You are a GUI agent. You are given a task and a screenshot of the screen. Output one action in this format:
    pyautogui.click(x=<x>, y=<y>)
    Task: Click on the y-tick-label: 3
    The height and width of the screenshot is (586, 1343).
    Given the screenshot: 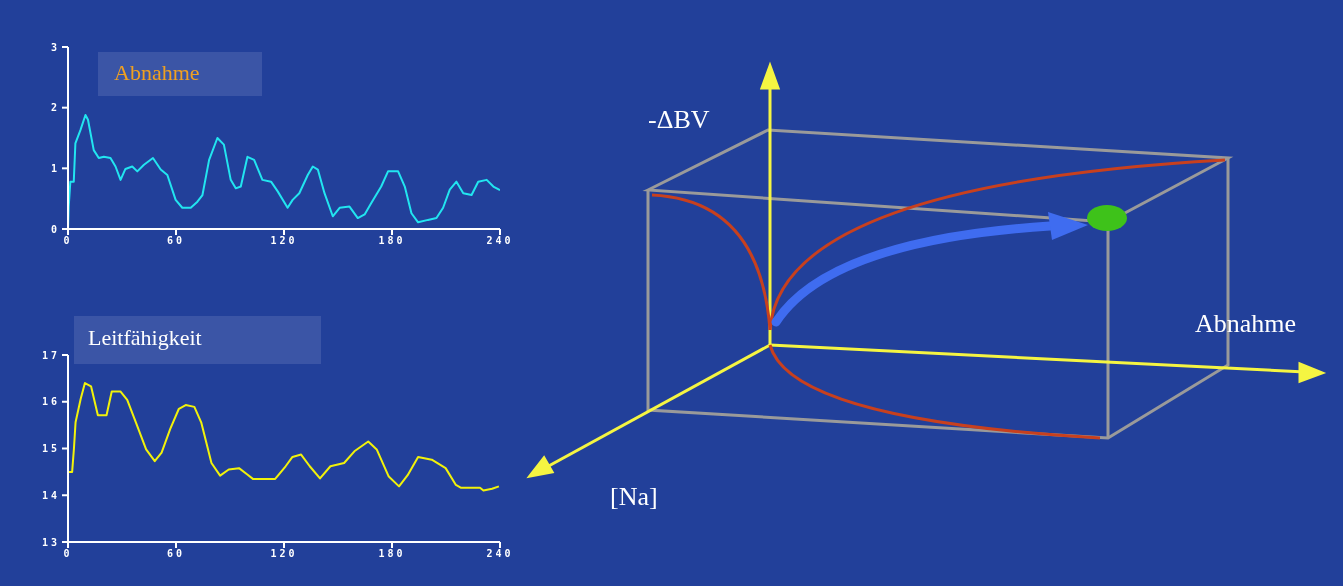 What is the action you would take?
    pyautogui.click(x=55, y=47)
    